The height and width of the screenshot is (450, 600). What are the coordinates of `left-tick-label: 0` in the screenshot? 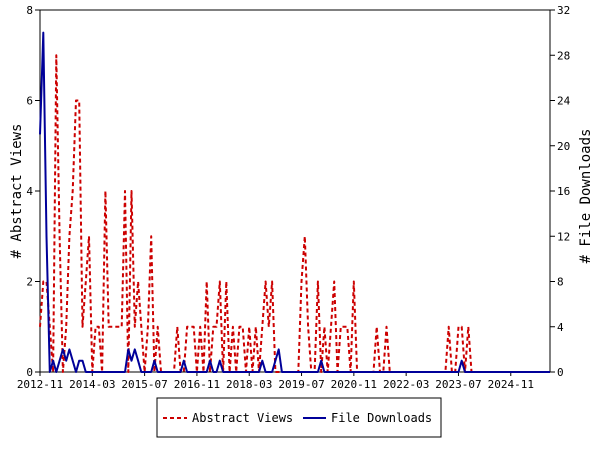 It's located at (29, 372).